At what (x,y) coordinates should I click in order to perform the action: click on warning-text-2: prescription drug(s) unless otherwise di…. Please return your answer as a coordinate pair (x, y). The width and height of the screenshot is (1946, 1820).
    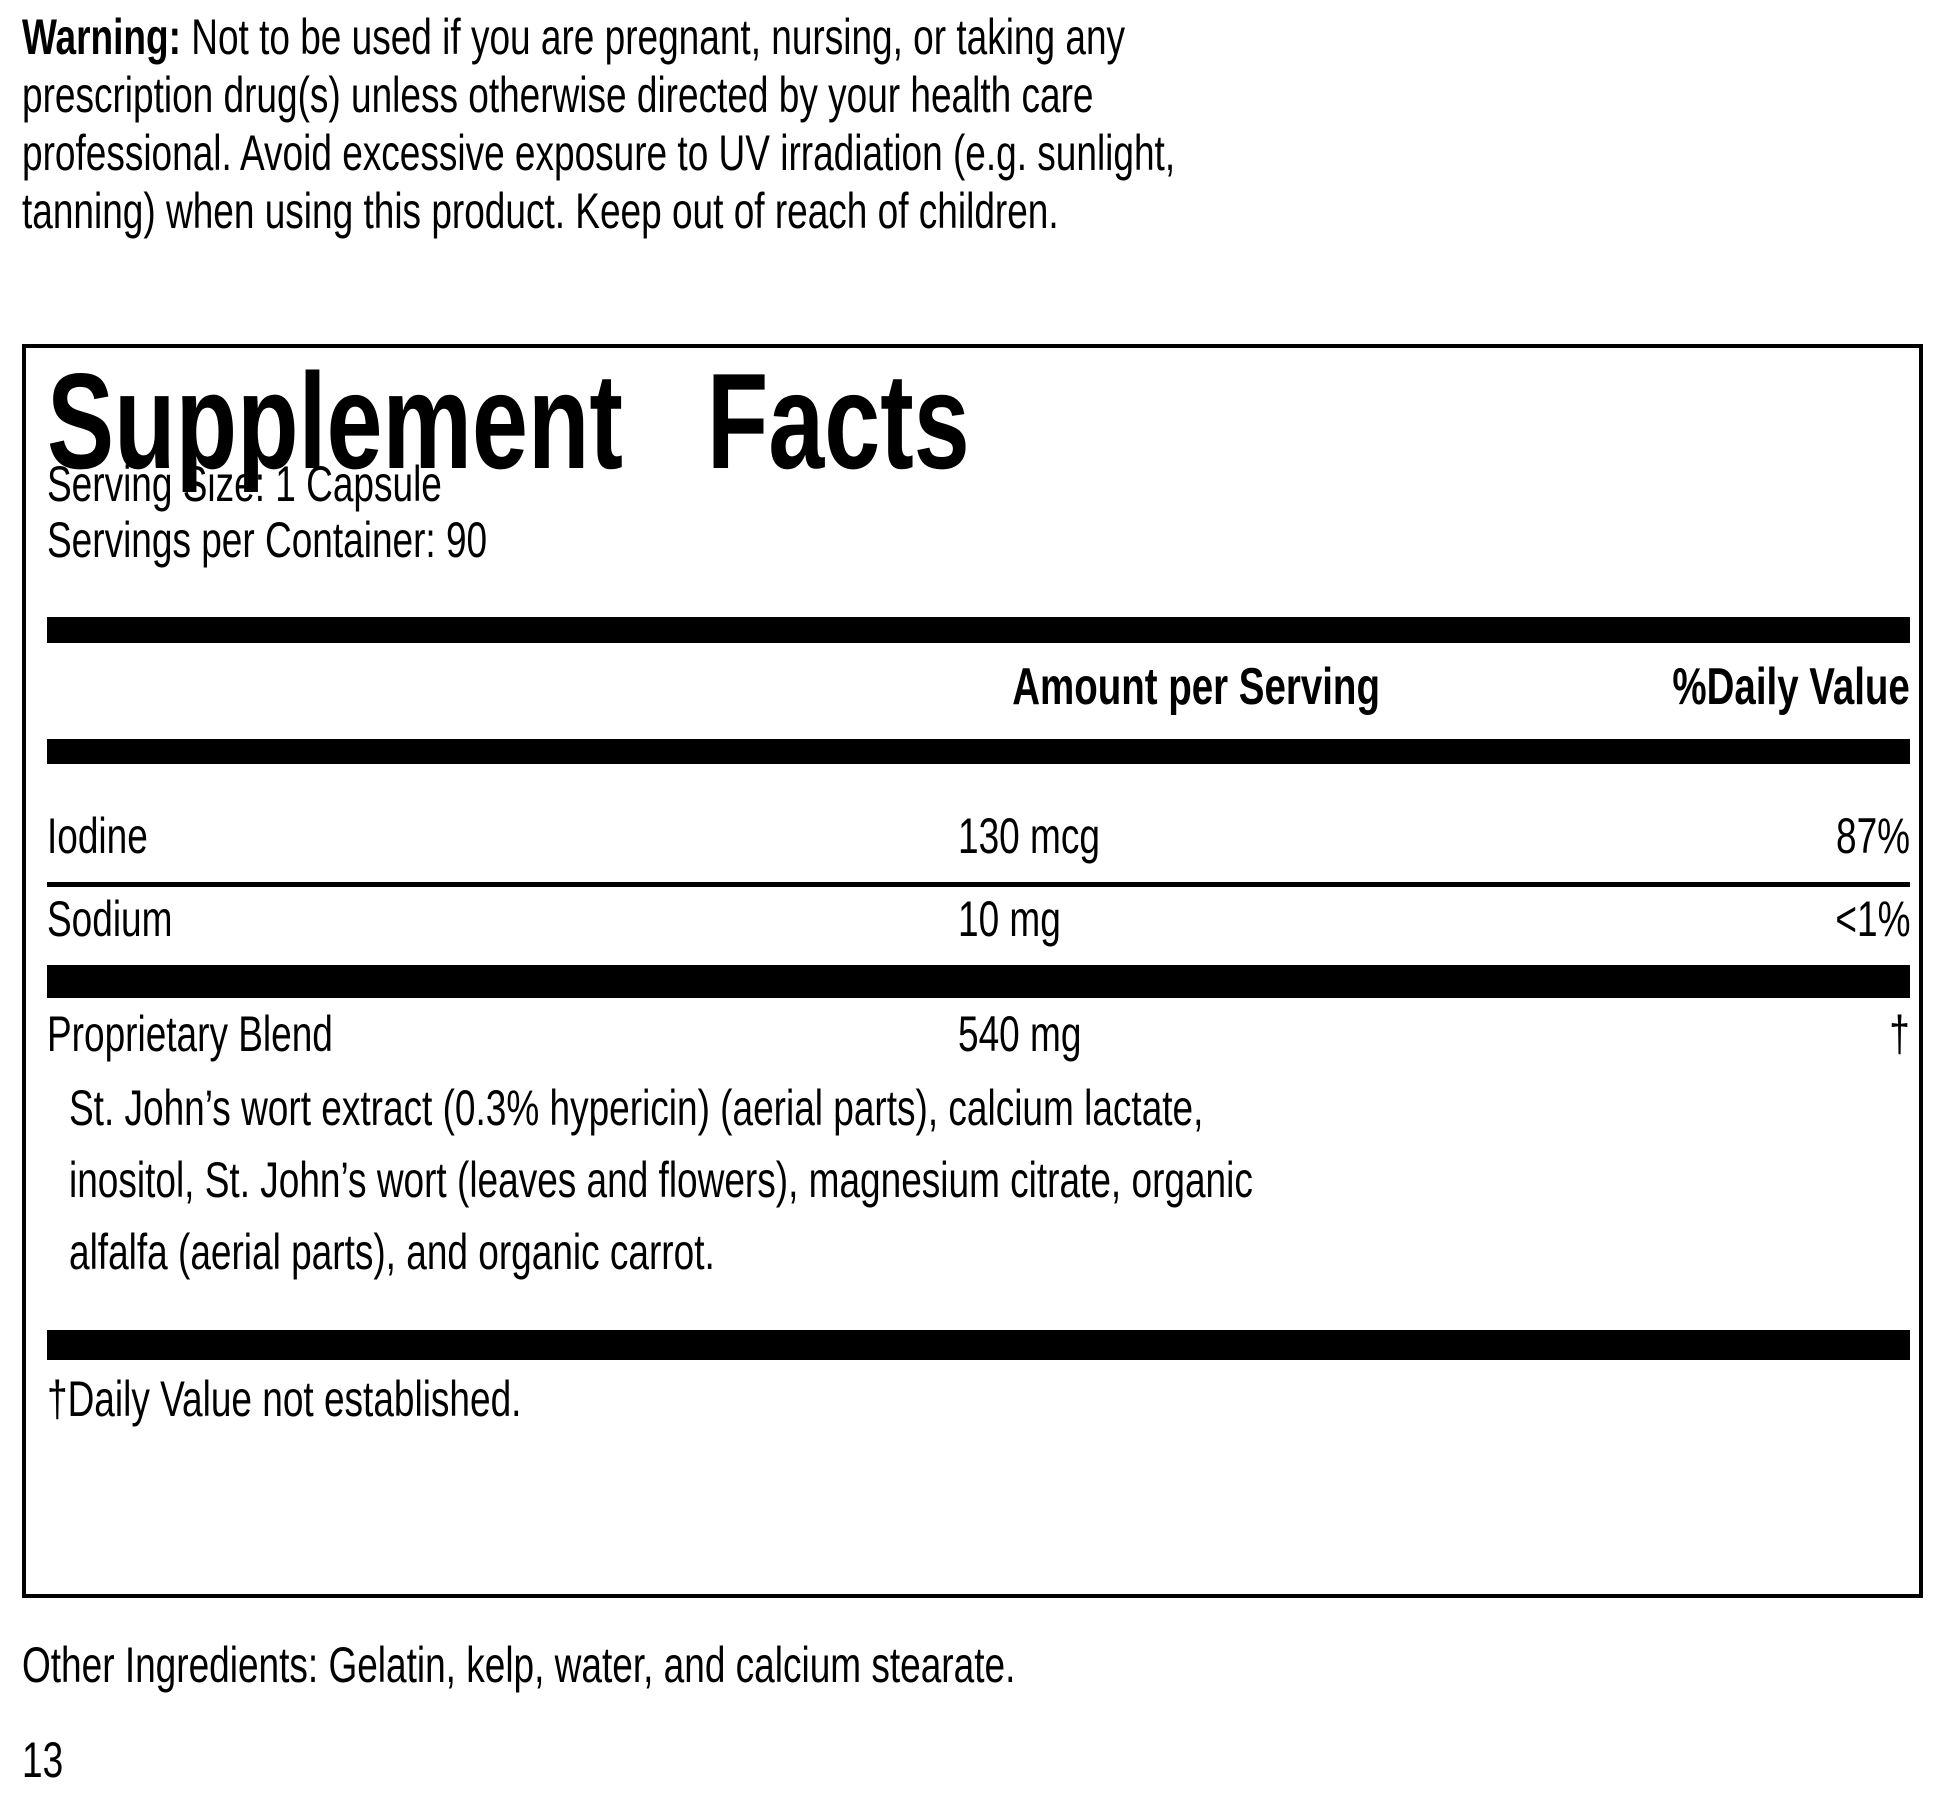
    Looking at the image, I should click on (558, 95).